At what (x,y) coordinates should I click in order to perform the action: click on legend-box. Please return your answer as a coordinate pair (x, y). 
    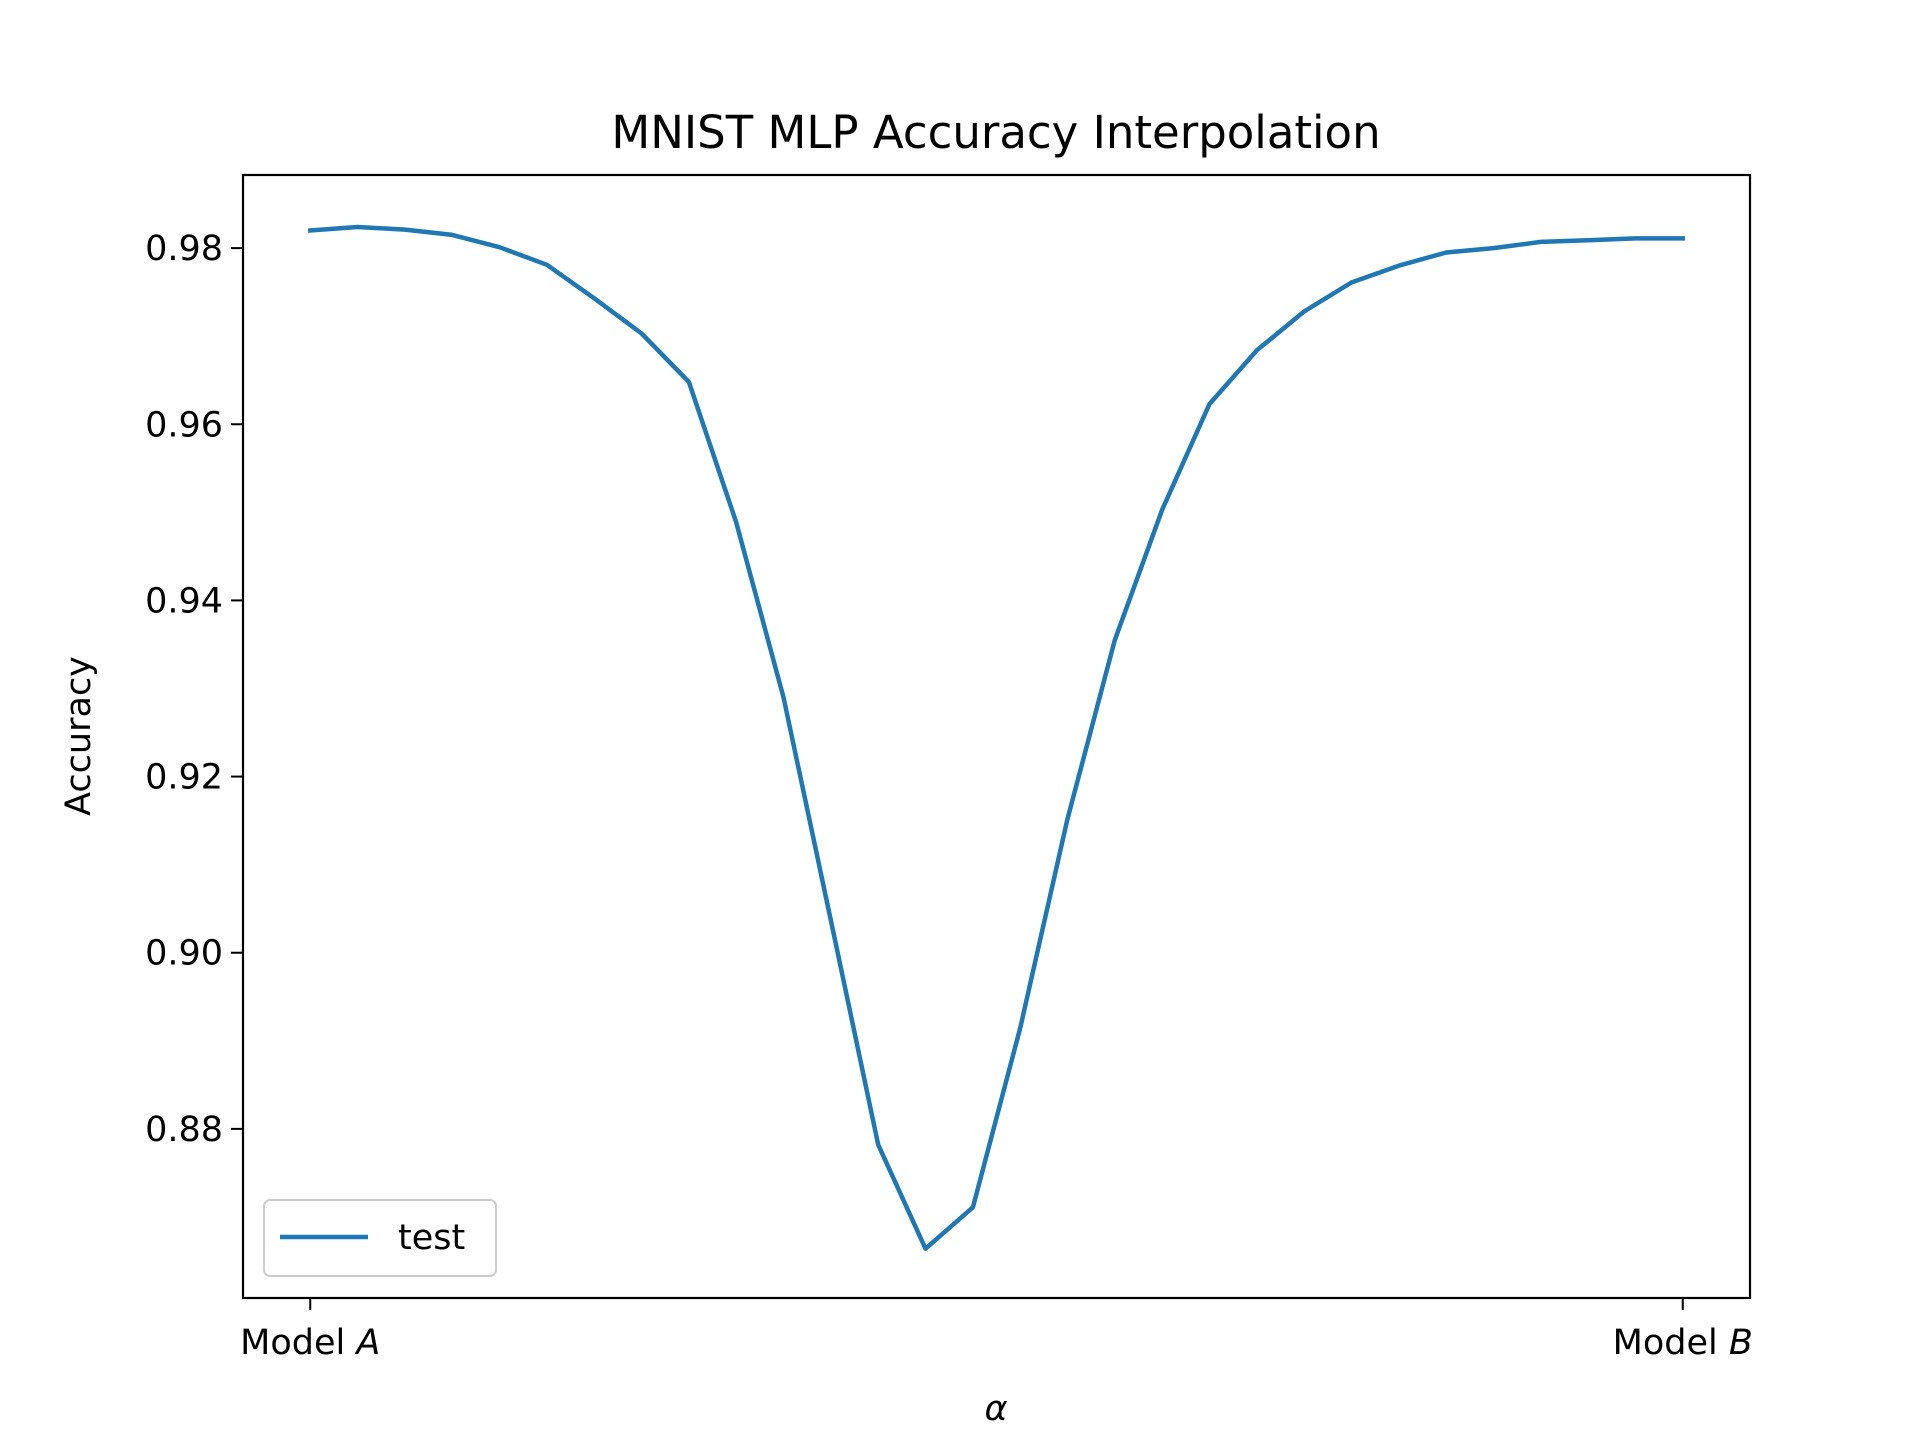
    Looking at the image, I should click on (380, 1238).